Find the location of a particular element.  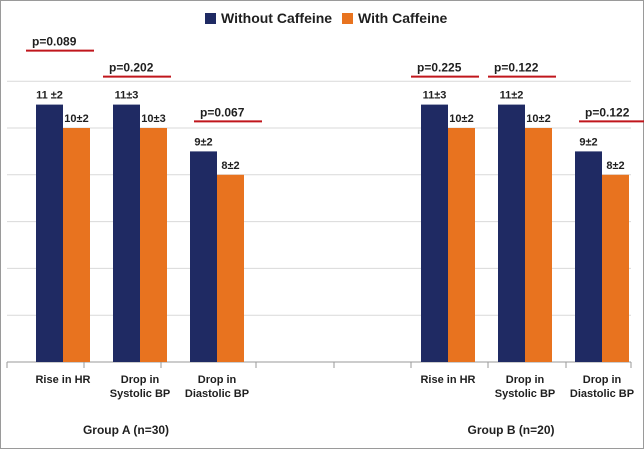

legend-label-without-caffeine: Without Caffeine is located at coordinates (276, 18).